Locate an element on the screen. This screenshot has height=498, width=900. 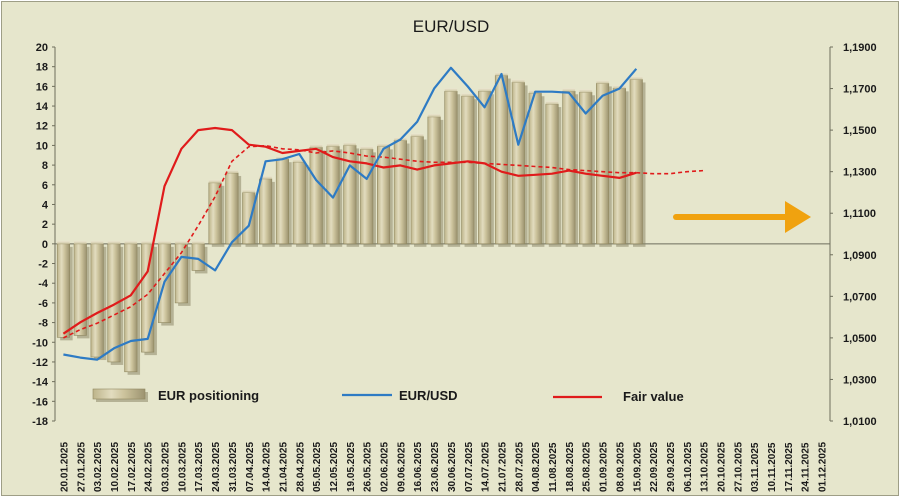
x-tick-label: 08.09.2025 is located at coordinates (620, 467).